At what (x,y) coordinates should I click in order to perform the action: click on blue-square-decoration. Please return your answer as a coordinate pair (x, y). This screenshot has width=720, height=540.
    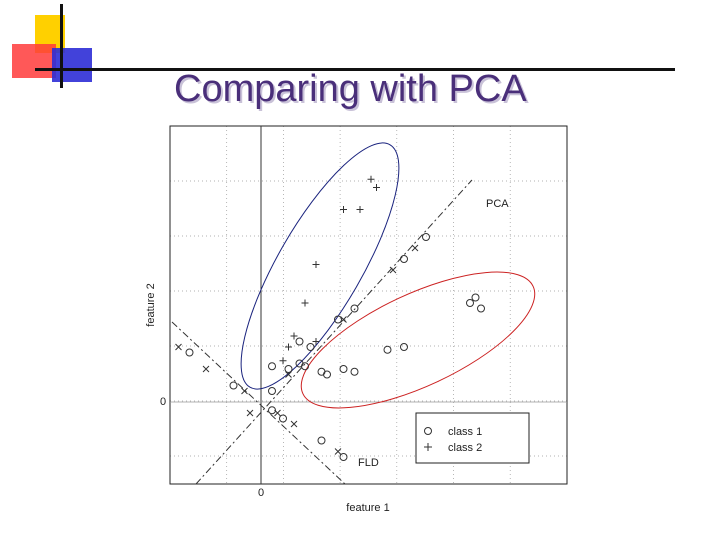
    Looking at the image, I should click on (72, 65).